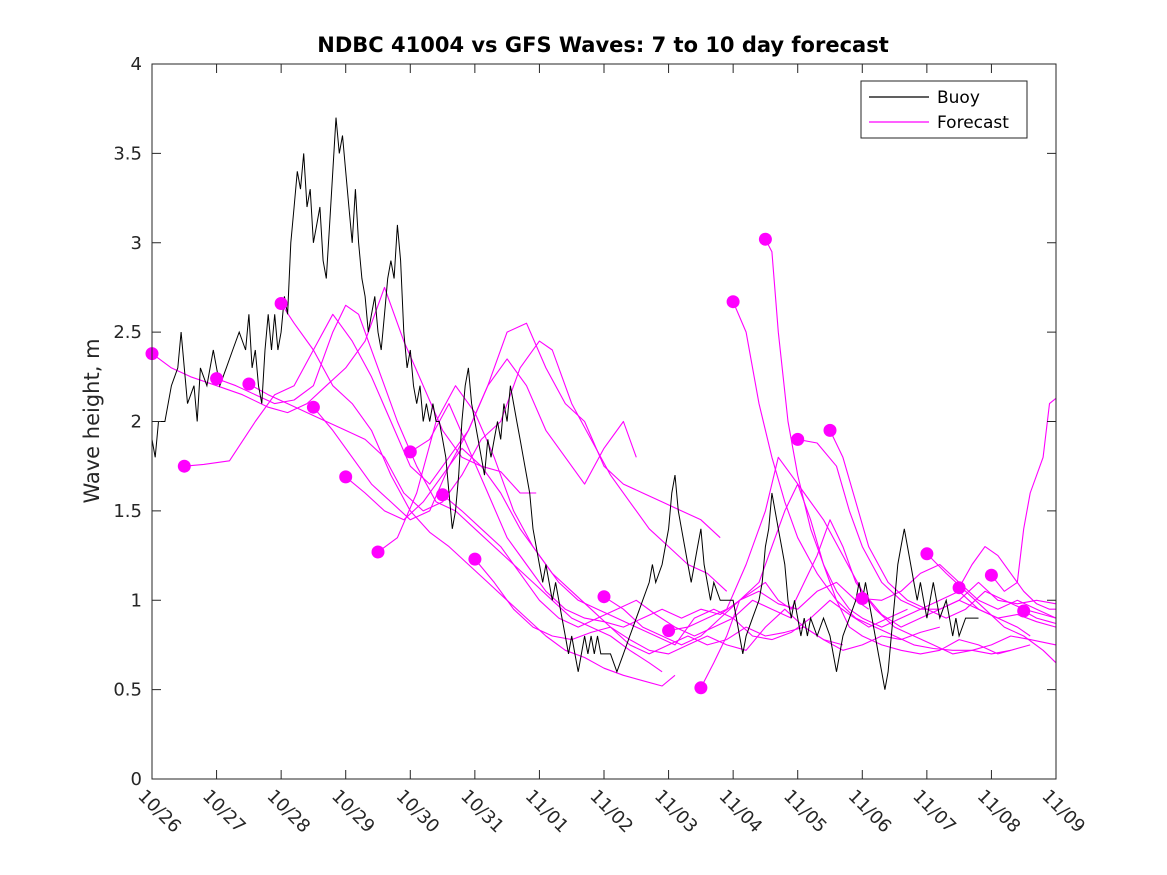 The height and width of the screenshot is (875, 1167). What do you see at coordinates (136, 779) in the screenshot?
I see `y-tick-label: 0` at bounding box center [136, 779].